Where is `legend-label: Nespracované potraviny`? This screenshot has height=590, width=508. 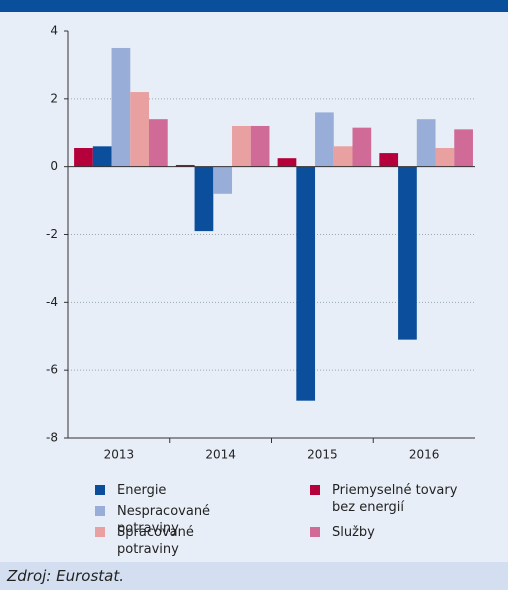 legend-label: Nespracované potraviny is located at coordinates (164, 520).